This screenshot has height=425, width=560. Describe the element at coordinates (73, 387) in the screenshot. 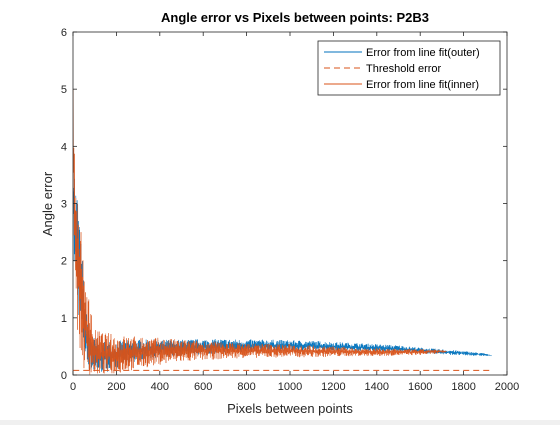

I see `x-tick-label: 0` at that location.